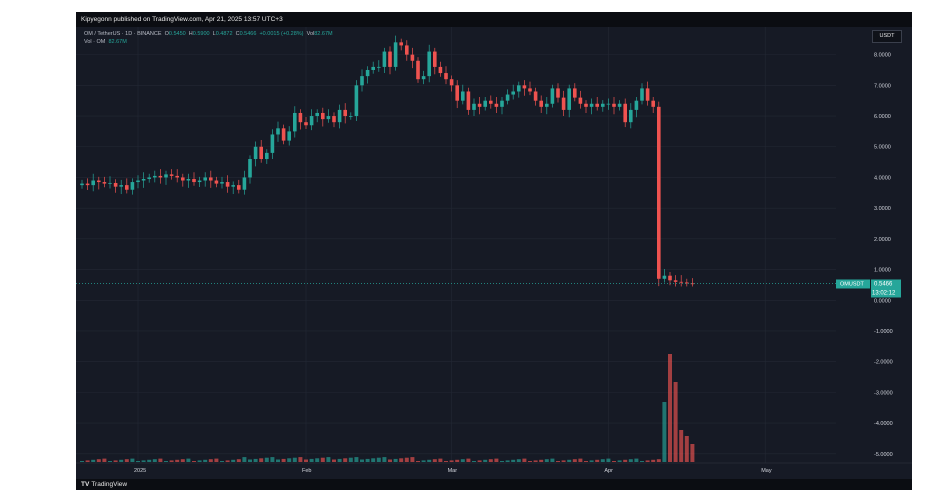  What do you see at coordinates (882, 117) in the screenshot?
I see `y-tick-label: 6.0000` at bounding box center [882, 117].